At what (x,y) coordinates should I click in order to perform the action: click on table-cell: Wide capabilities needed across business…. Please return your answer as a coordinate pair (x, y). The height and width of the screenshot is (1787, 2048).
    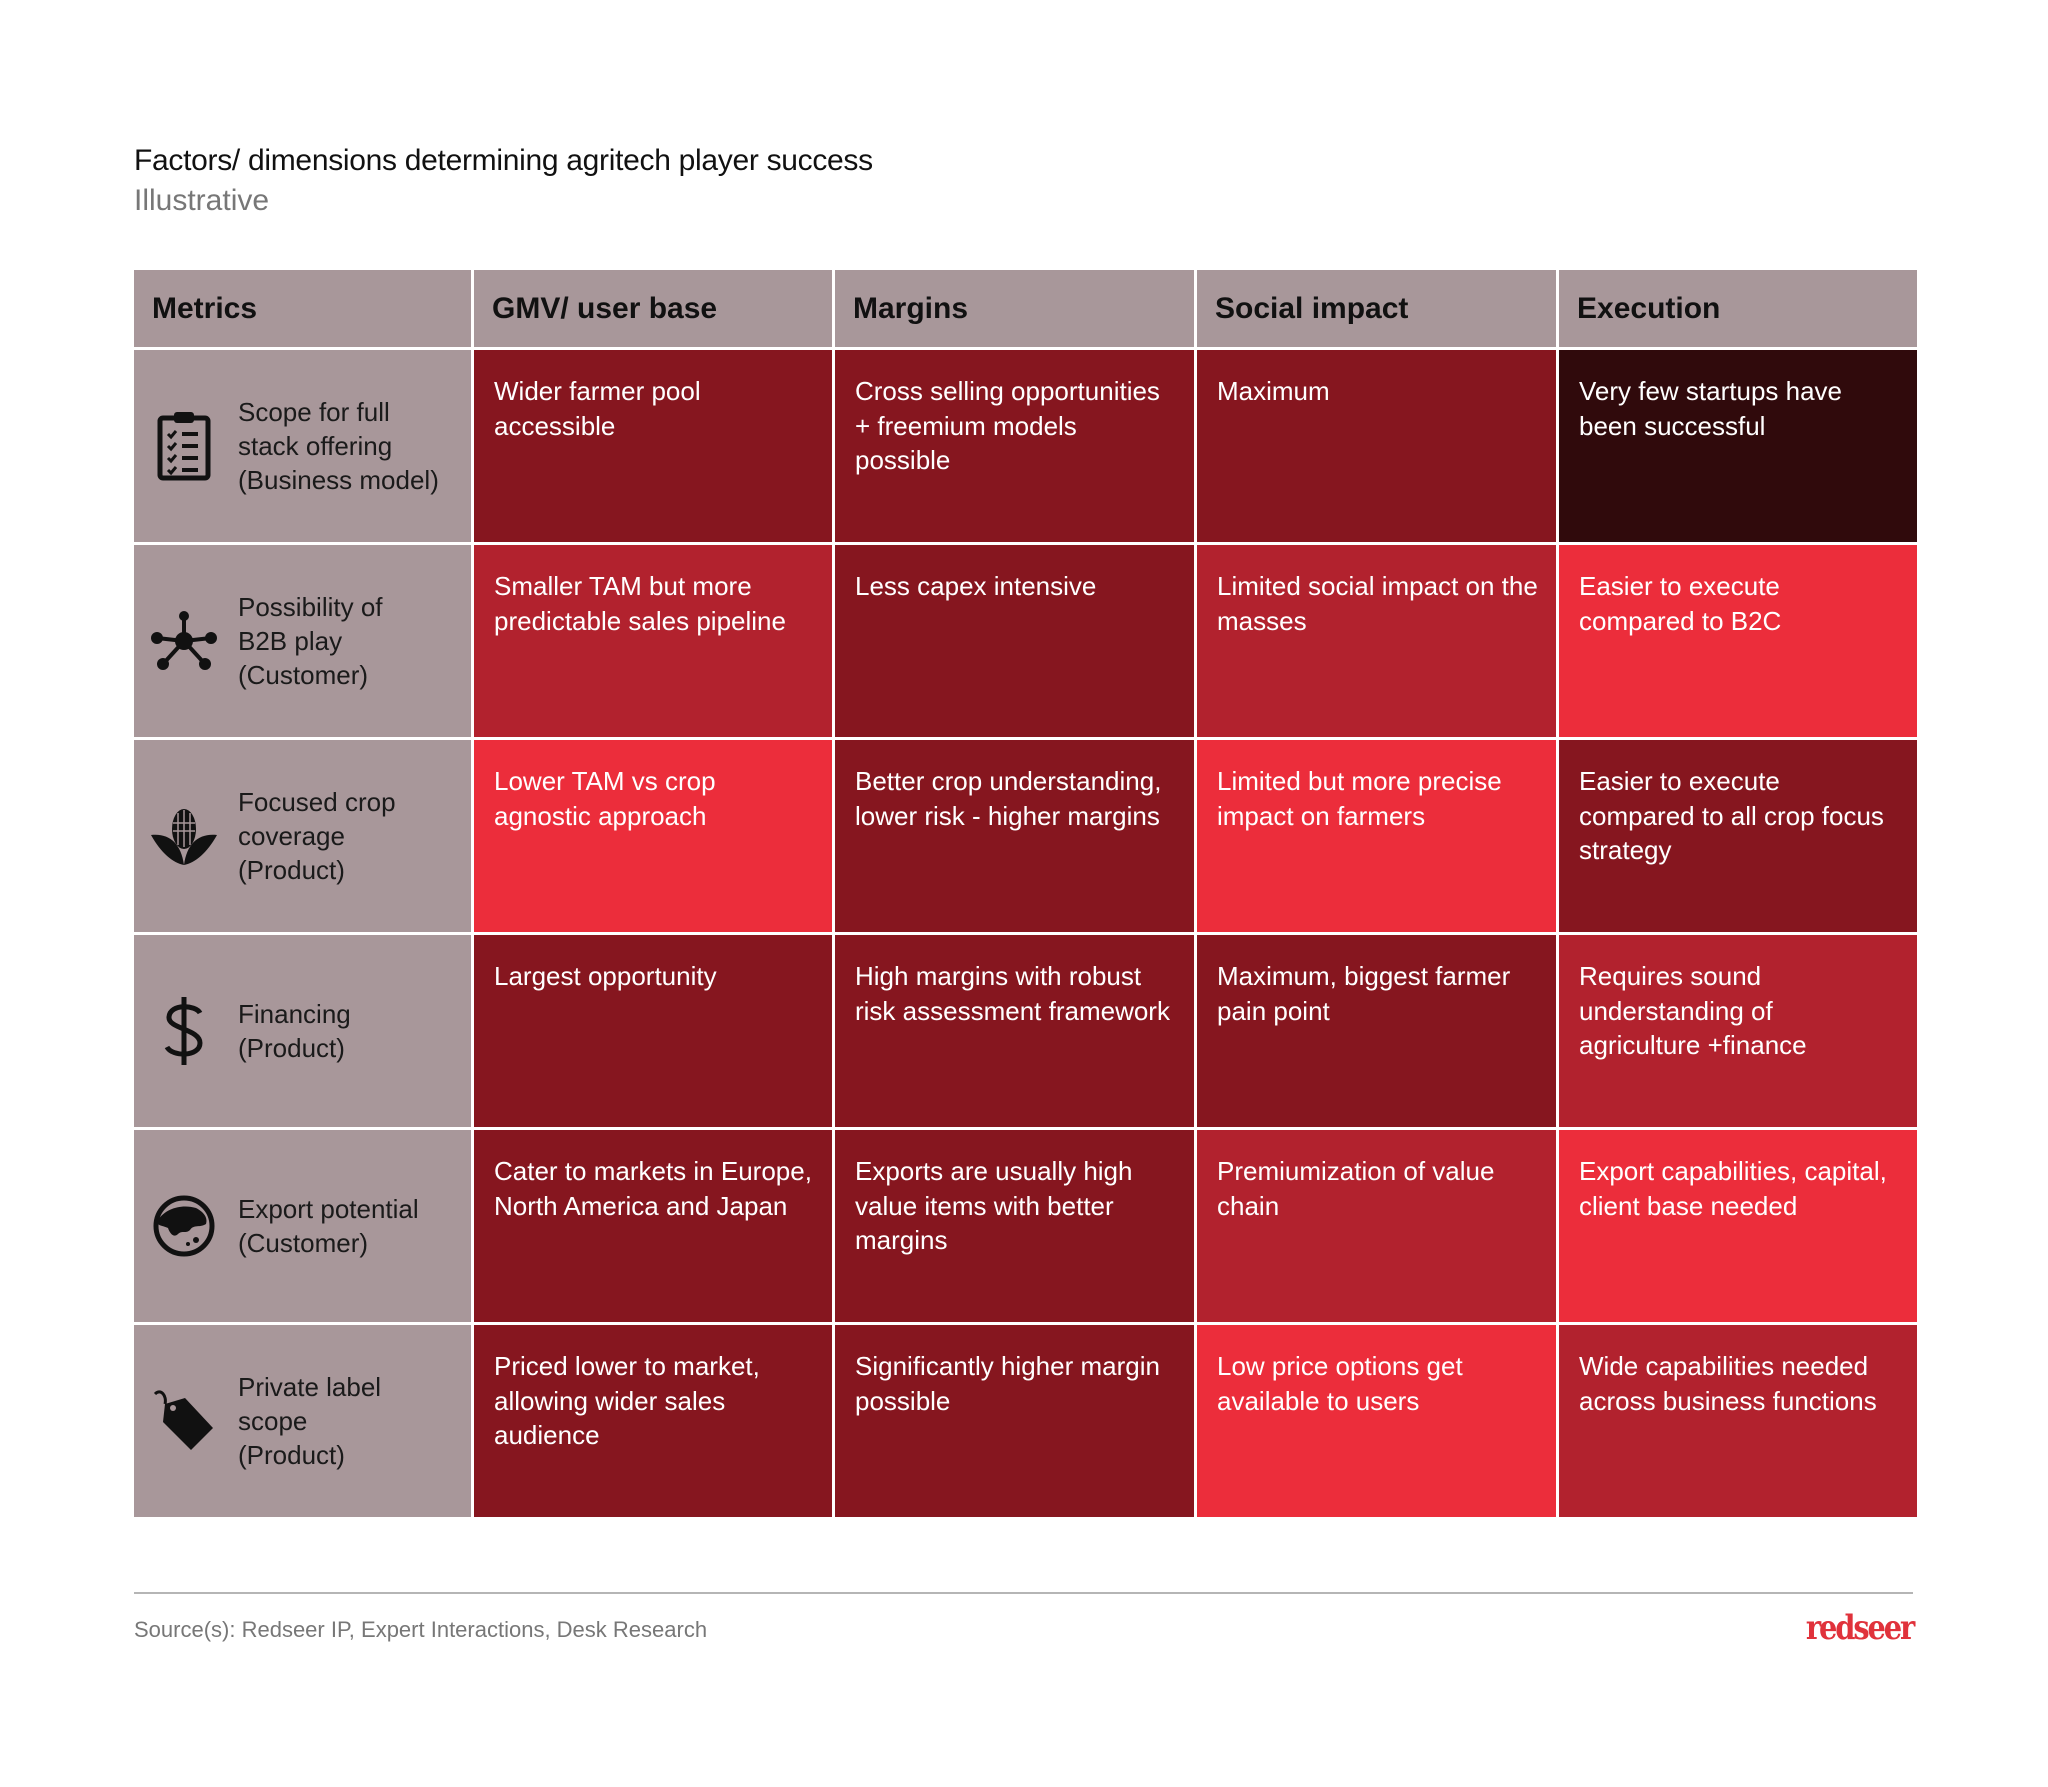
    Looking at the image, I should click on (1738, 1421).